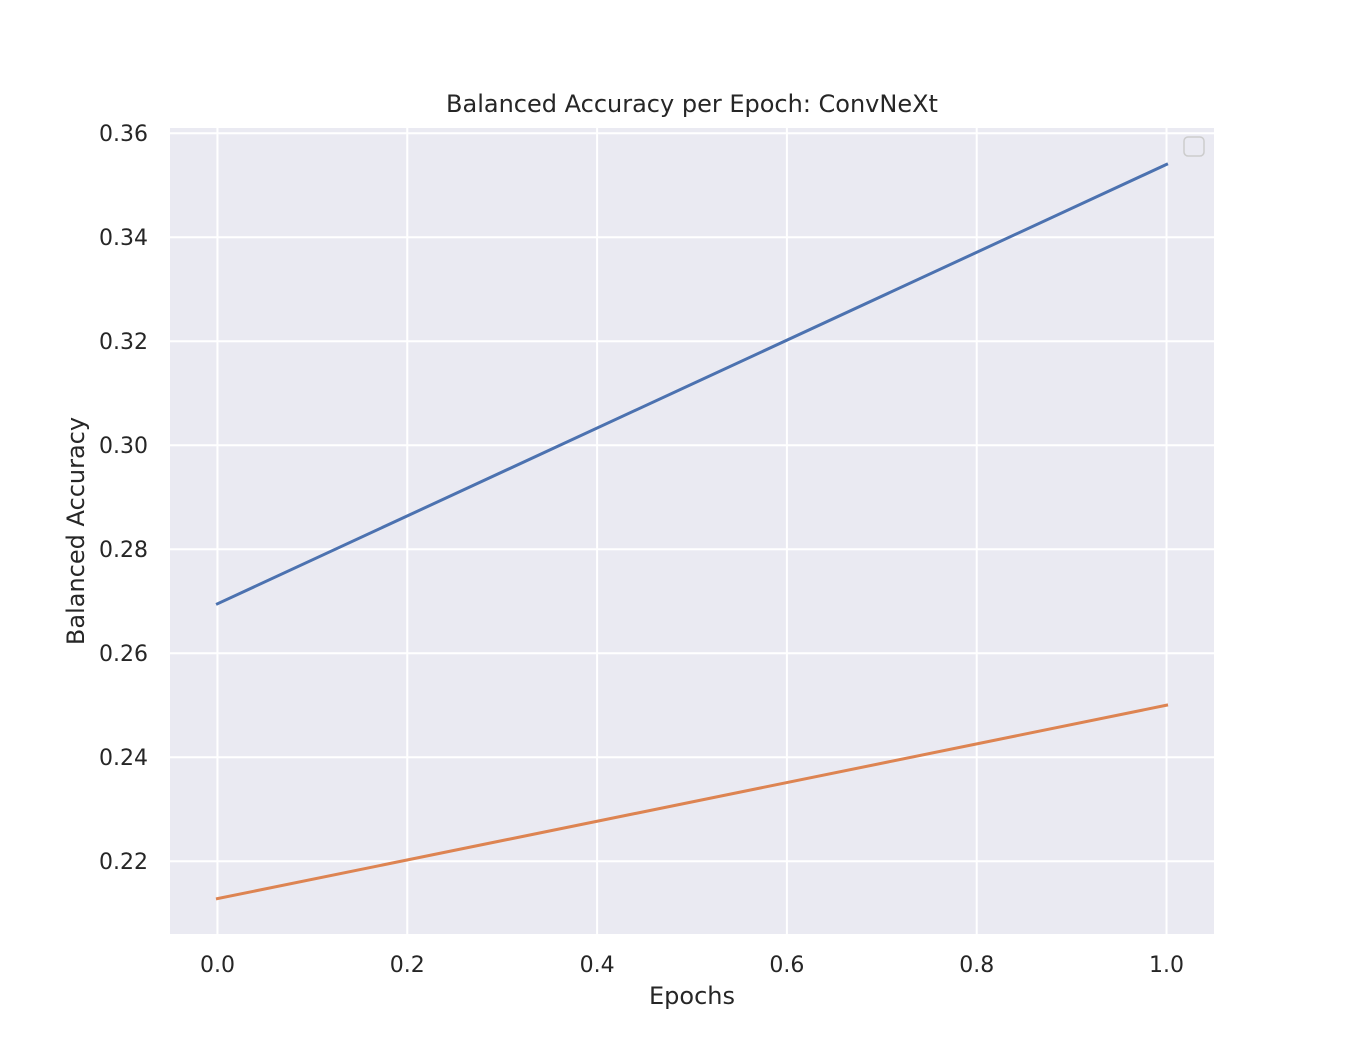 This screenshot has width=1350, height=1050. What do you see at coordinates (1194, 146) in the screenshot?
I see `legend-box` at bounding box center [1194, 146].